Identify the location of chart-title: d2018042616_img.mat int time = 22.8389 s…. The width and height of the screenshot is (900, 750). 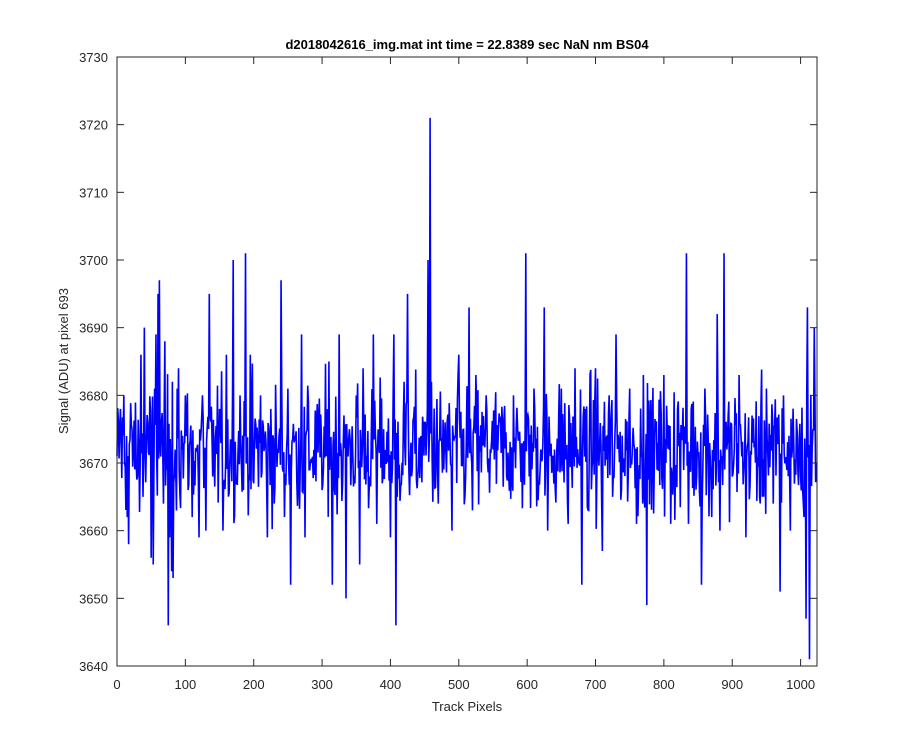
(467, 44).